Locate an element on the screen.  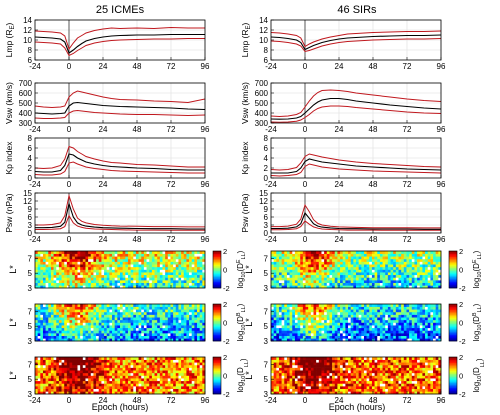
y-tick-label: 15 is located at coordinates (263, 193).